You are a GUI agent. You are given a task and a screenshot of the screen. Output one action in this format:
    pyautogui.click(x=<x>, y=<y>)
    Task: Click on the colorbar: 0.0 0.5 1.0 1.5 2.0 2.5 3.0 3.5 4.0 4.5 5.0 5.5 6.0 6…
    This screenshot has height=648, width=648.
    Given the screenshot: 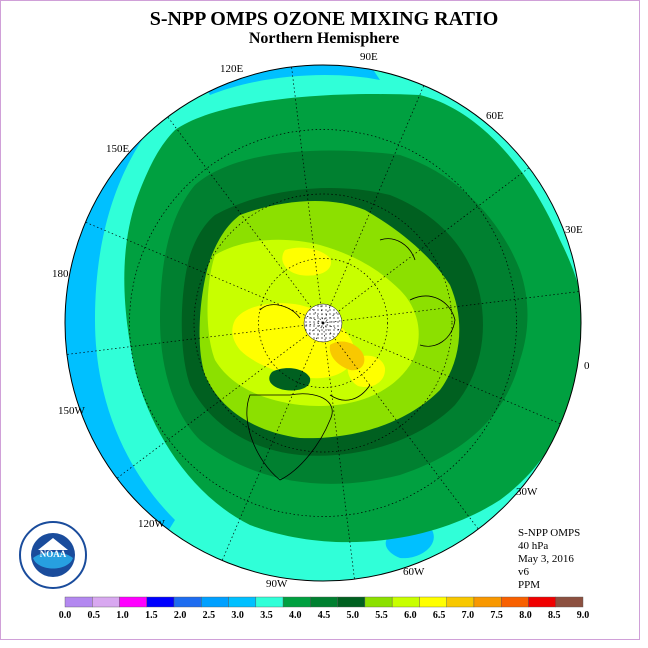 What is the action you would take?
    pyautogui.click(x=324, y=608)
    